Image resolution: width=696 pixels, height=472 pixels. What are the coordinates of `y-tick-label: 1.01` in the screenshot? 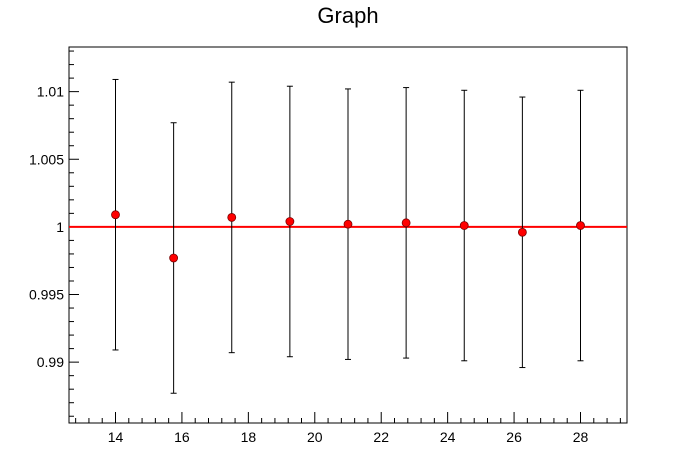 It's located at (50, 92).